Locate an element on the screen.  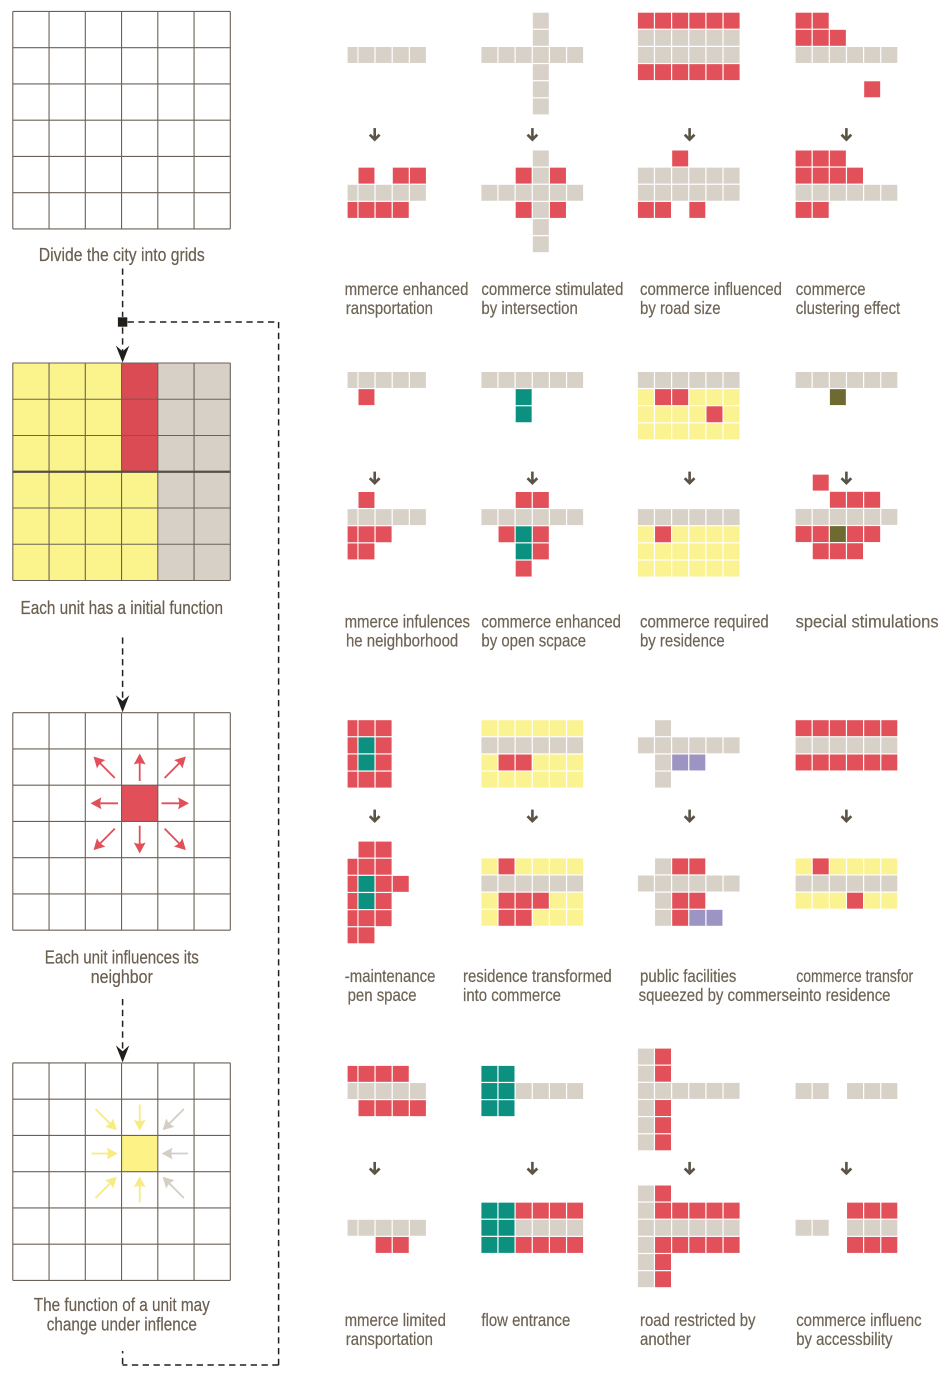
svg-text: squeezed by commerse is located at coordinates (718, 995).